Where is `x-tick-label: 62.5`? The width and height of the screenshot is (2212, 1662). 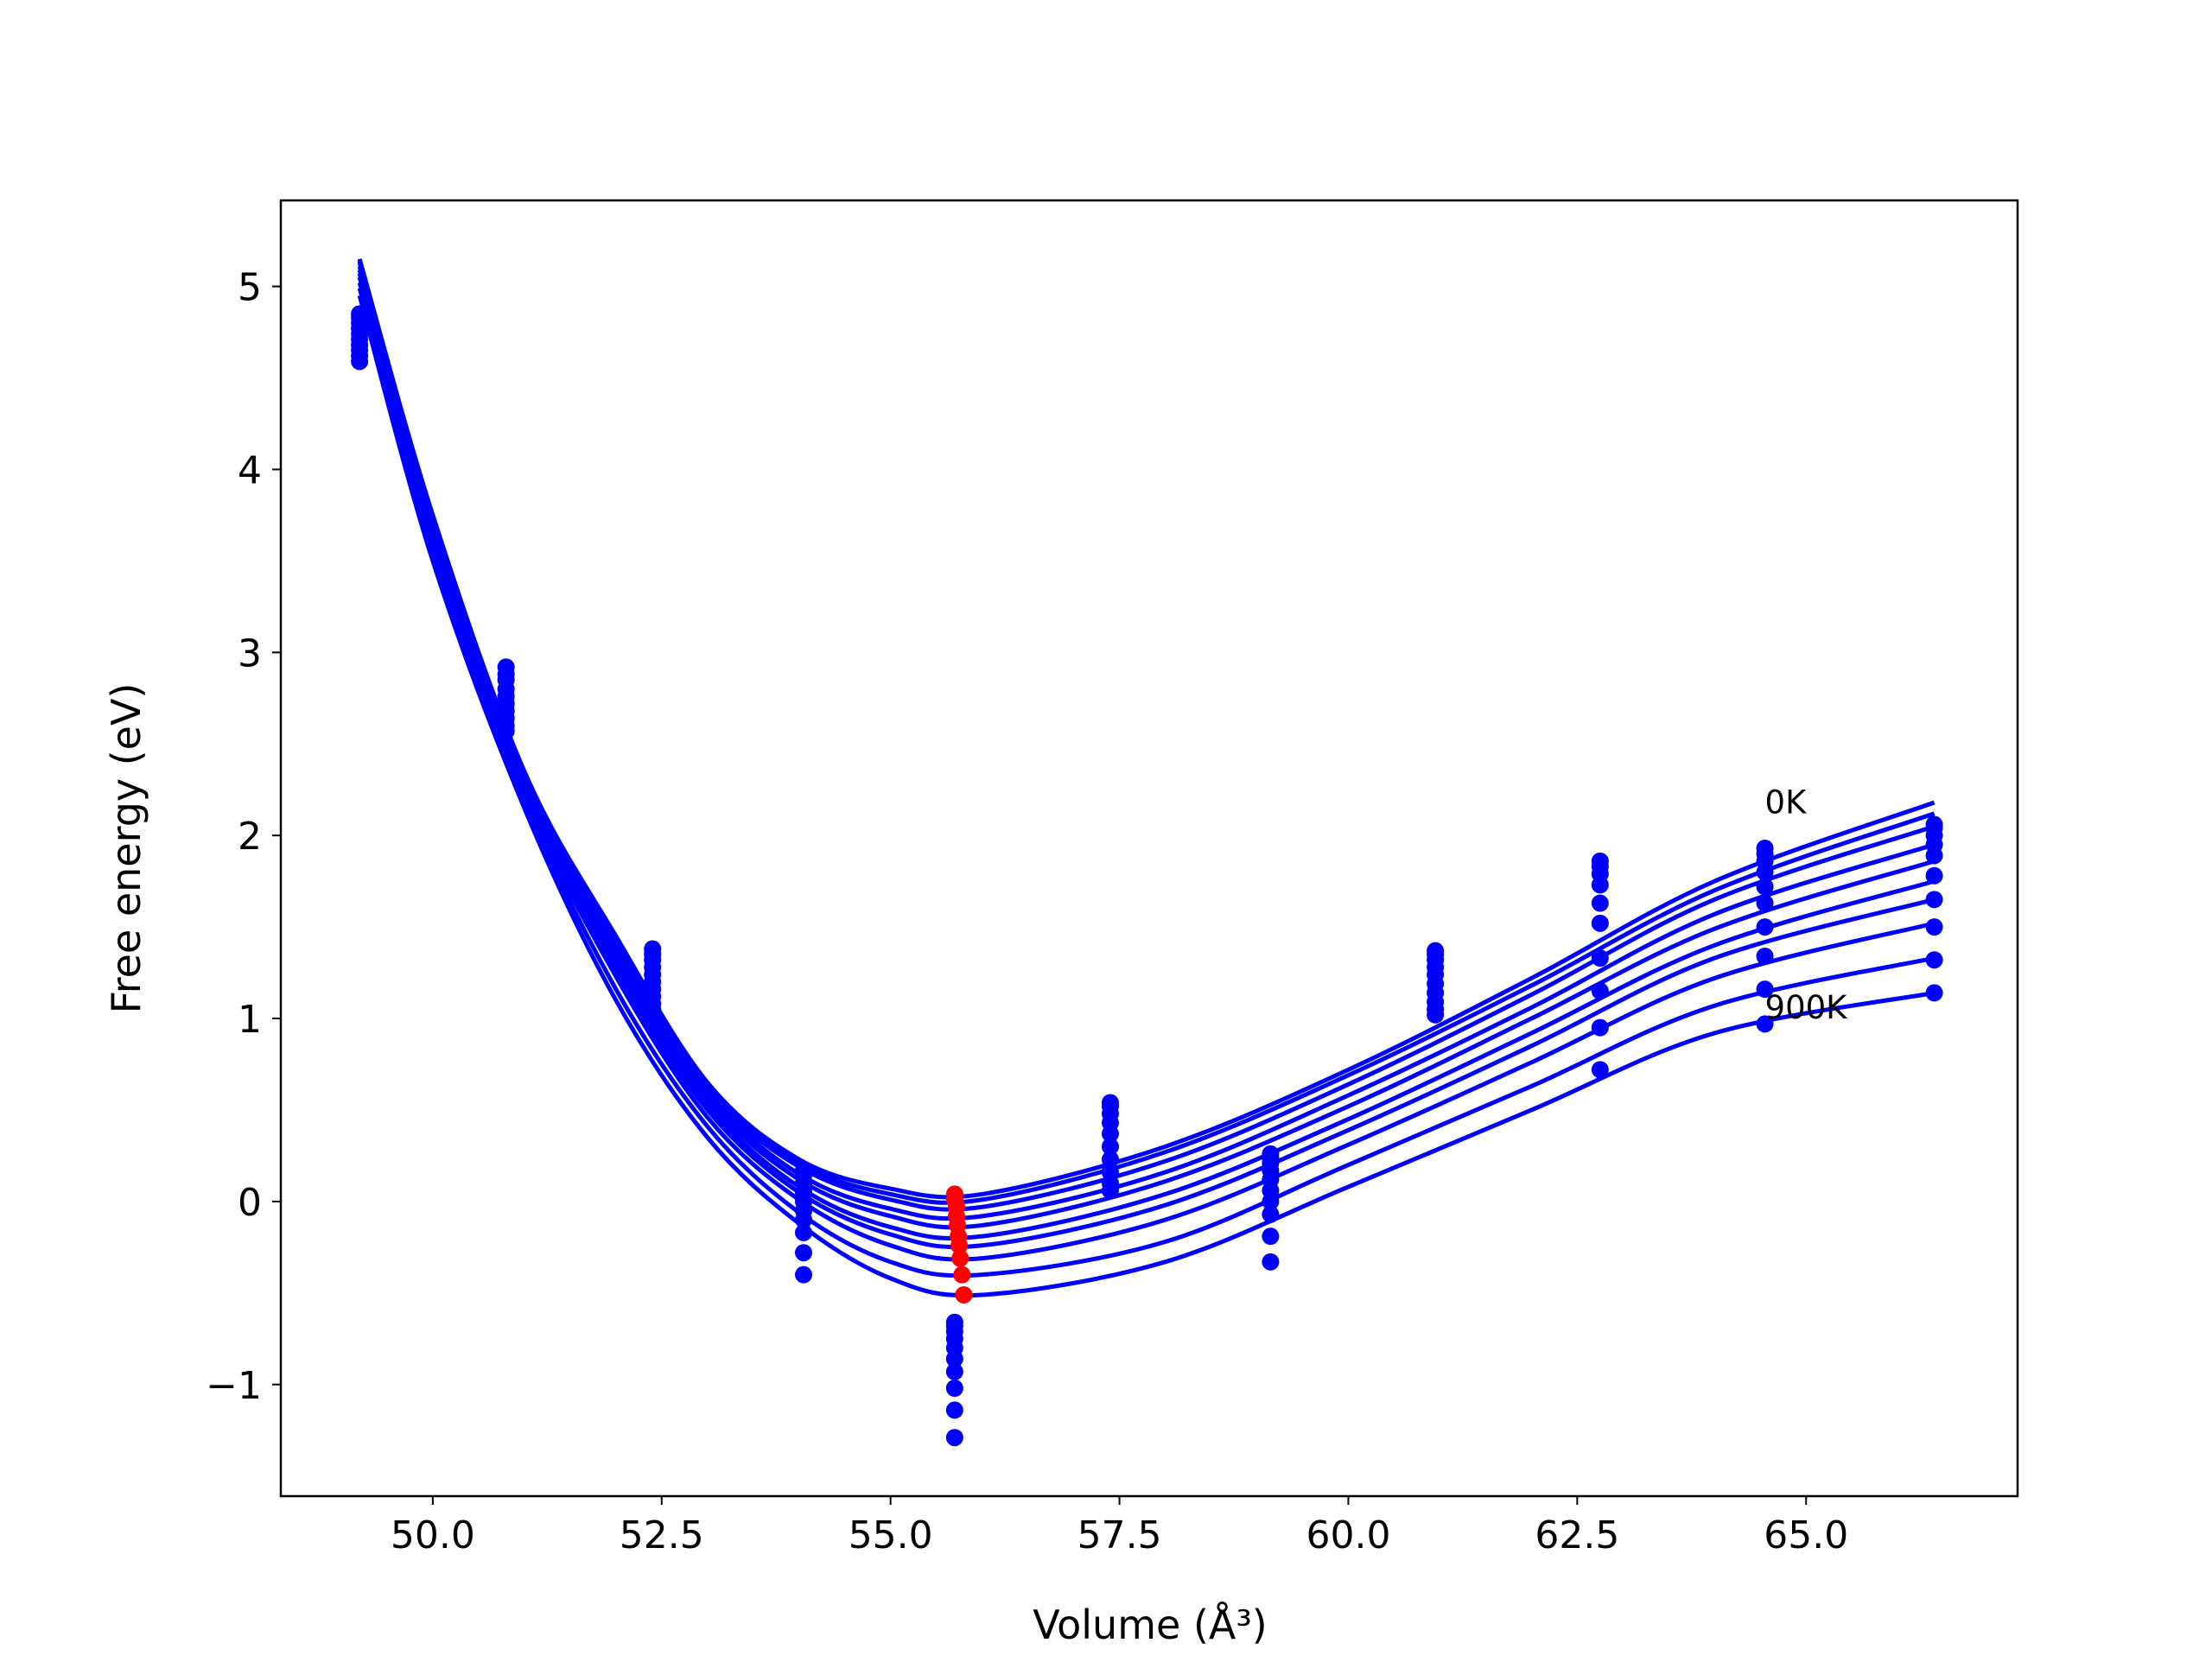 x-tick-label: 62.5 is located at coordinates (1577, 1535).